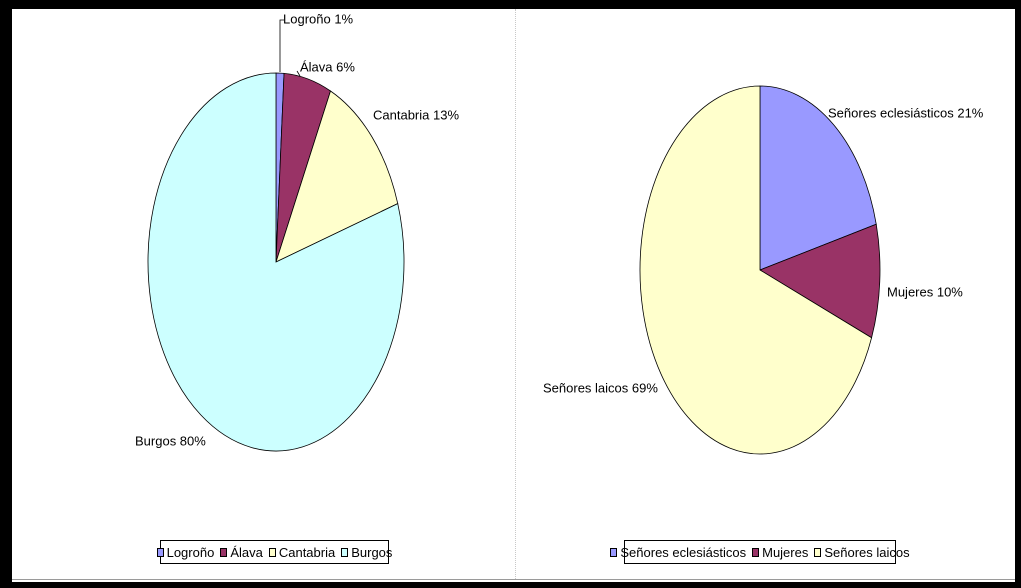 The width and height of the screenshot is (1021, 588). What do you see at coordinates (925, 291) in the screenshot?
I see `data-label-mujeres: Mujeres 10%` at bounding box center [925, 291].